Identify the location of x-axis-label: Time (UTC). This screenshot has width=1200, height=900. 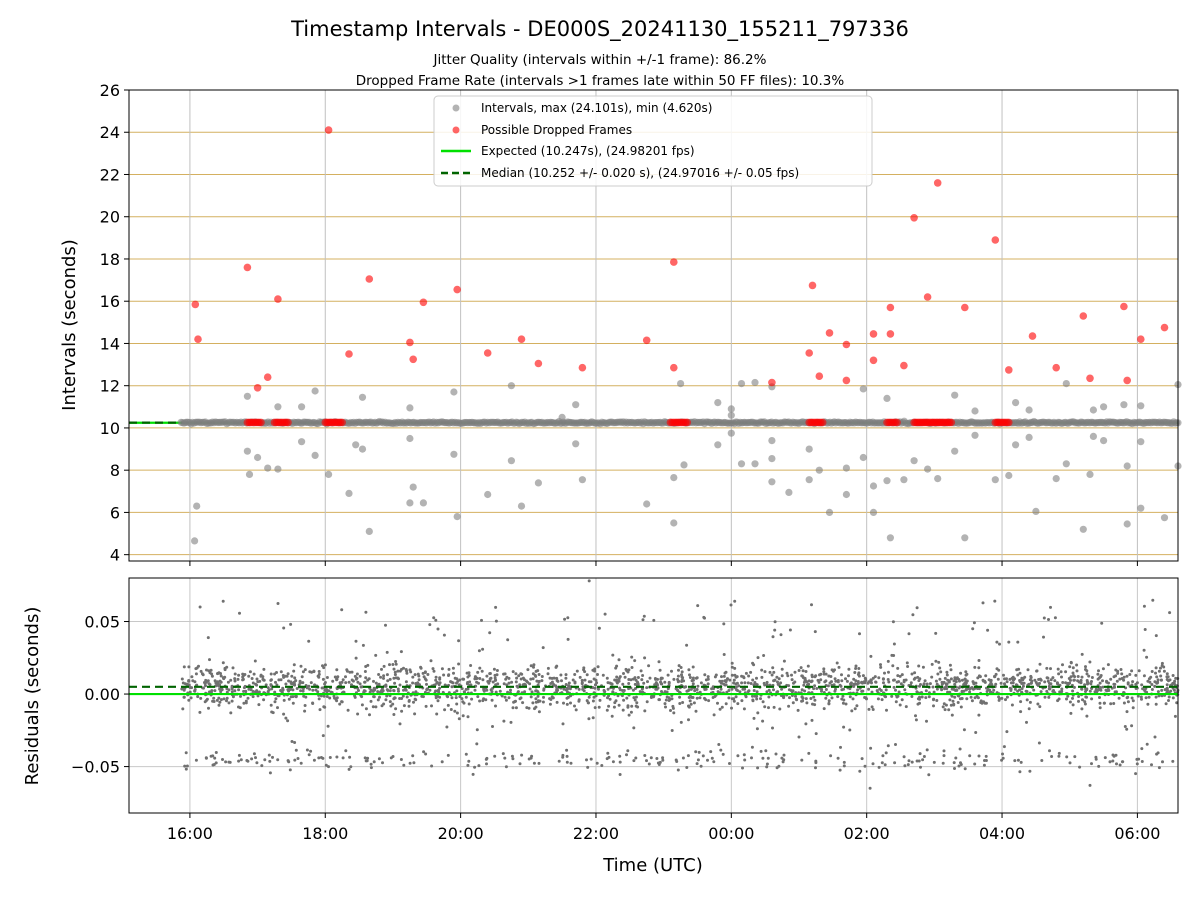
(652, 865).